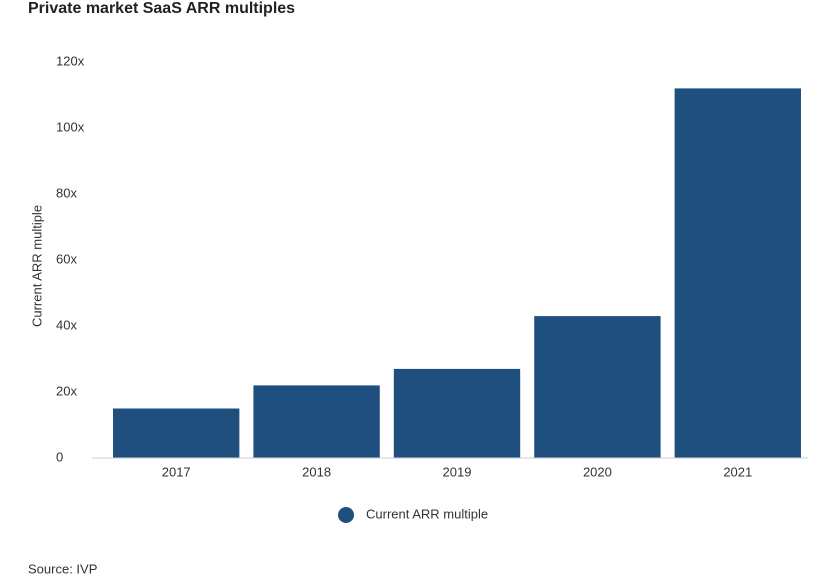  Describe the element at coordinates (70, 126) in the screenshot. I see `y-tick-label: 100x` at that location.